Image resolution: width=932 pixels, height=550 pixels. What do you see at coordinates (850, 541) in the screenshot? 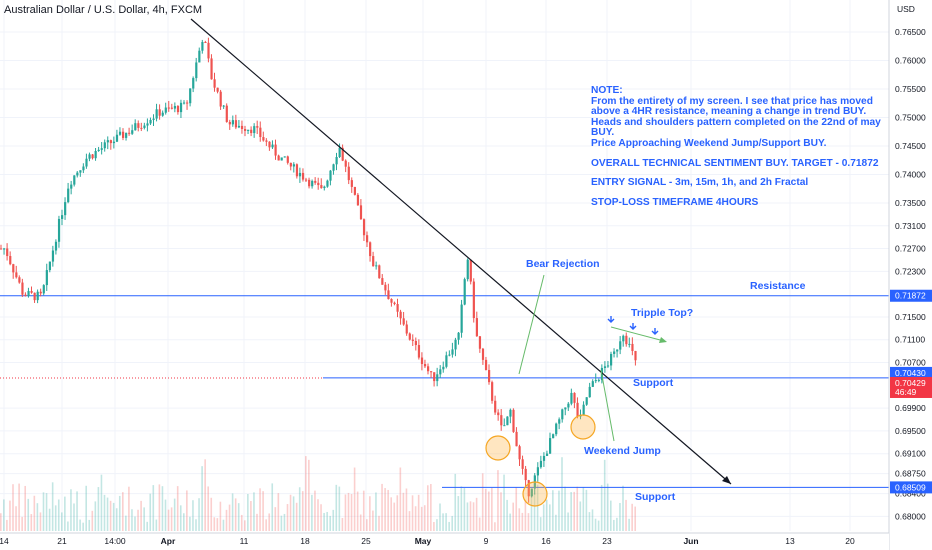
I see `time-tick-label: 20` at bounding box center [850, 541].